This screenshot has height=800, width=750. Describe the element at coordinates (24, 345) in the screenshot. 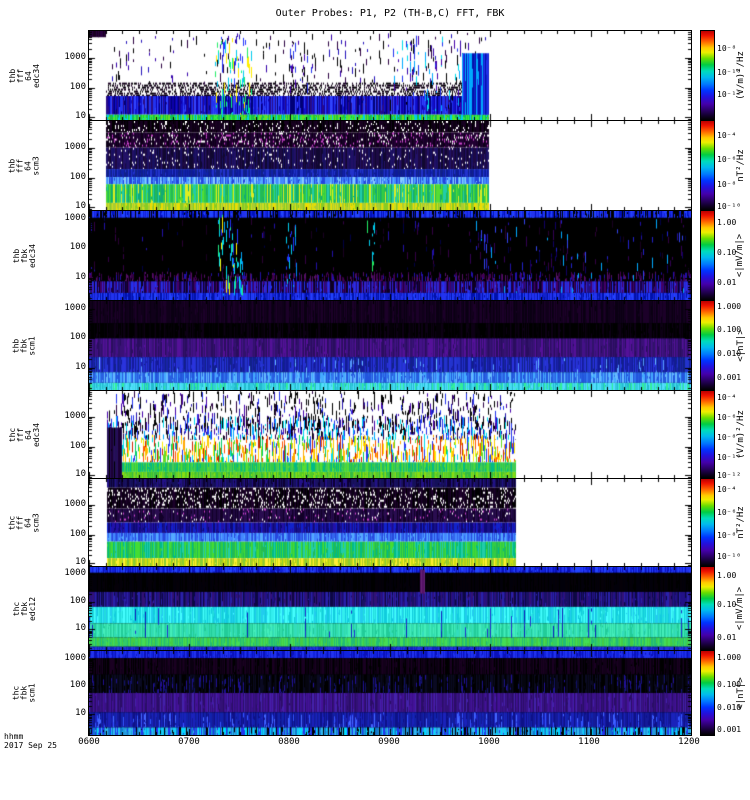

I see `panel-label-text: thb fbk scm1` at that location.